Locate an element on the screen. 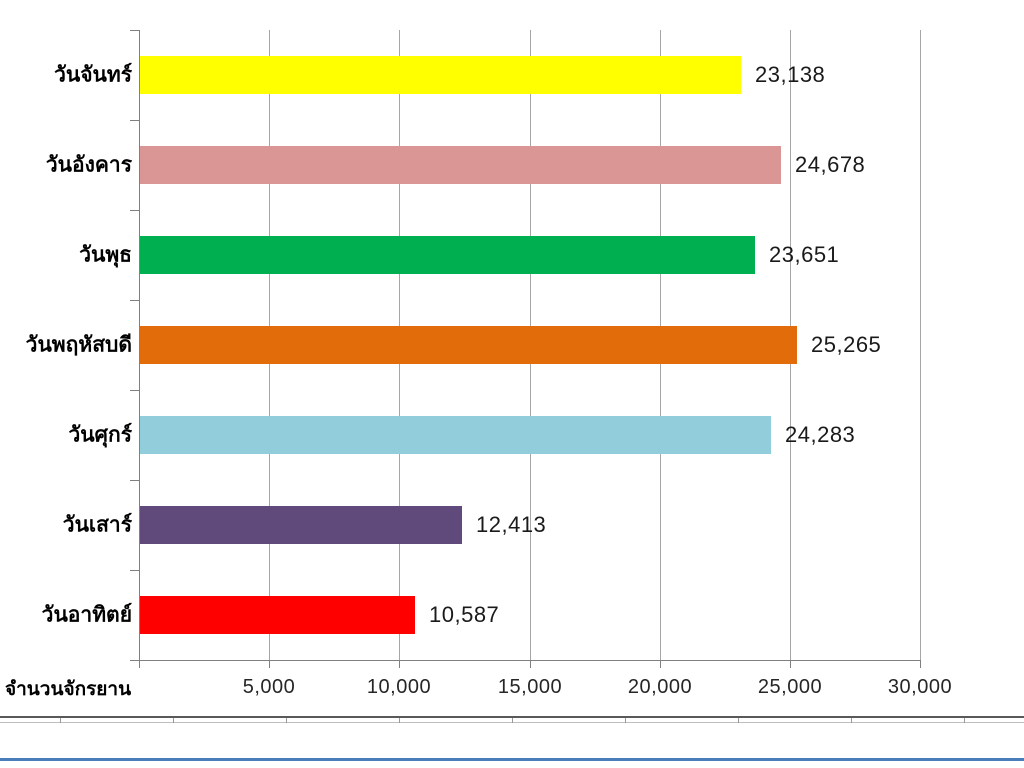 The width and height of the screenshot is (1024, 768). category-label: วันอาทิตย์ is located at coordinates (86, 615).